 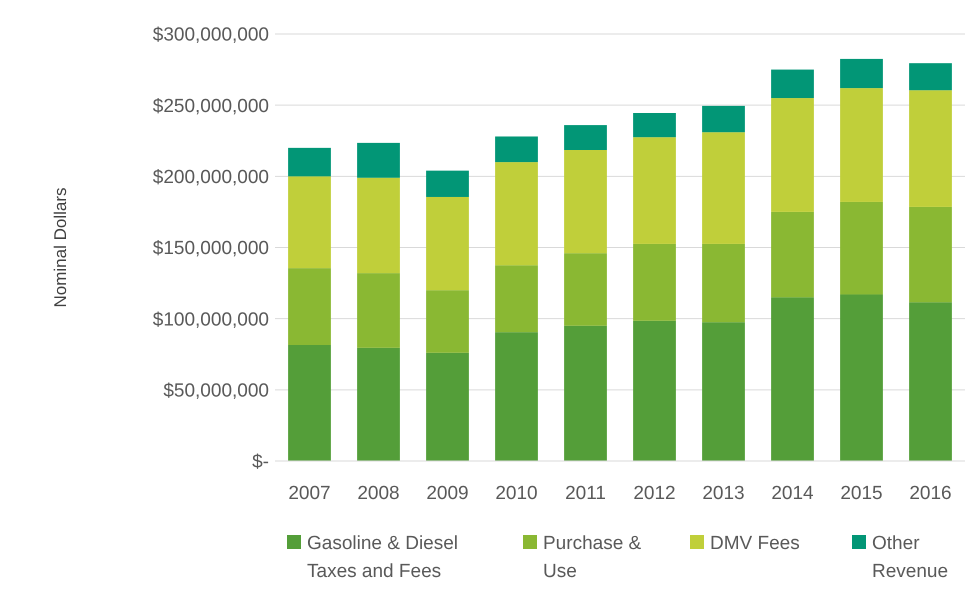 What do you see at coordinates (930, 493) in the screenshot?
I see `x-tick-label: 2016` at bounding box center [930, 493].